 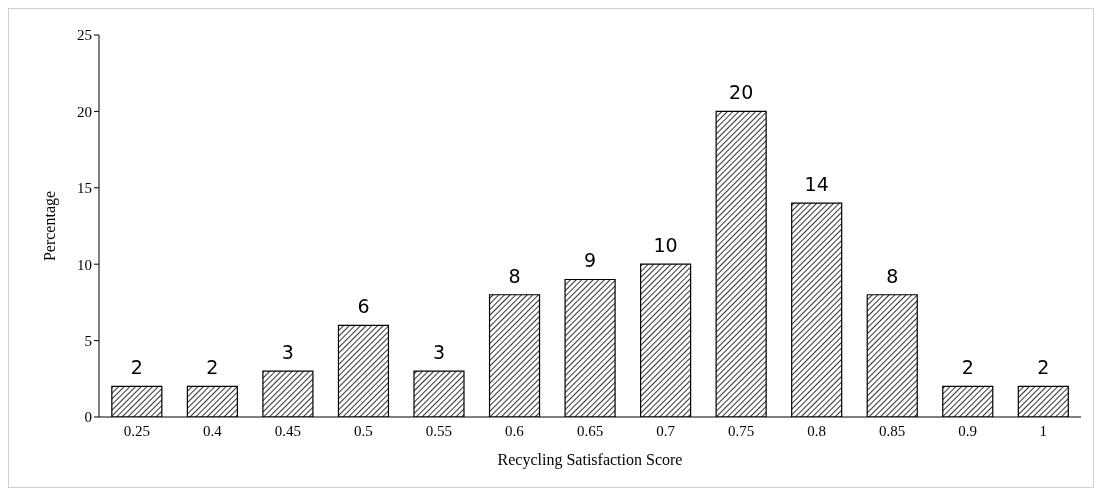 What do you see at coordinates (88, 340) in the screenshot?
I see `y-tick-label: 5` at bounding box center [88, 340].